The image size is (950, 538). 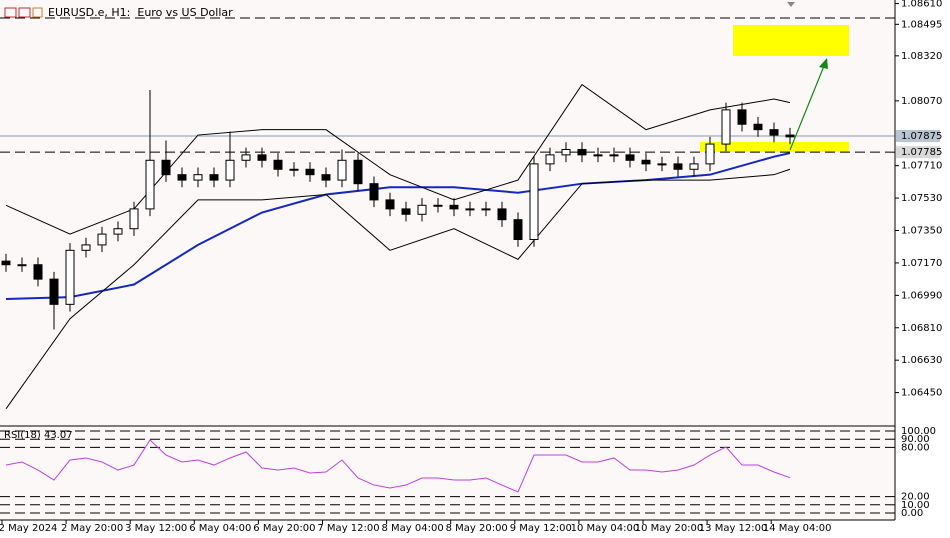 I want to click on shift-marker, so click(x=791, y=4).